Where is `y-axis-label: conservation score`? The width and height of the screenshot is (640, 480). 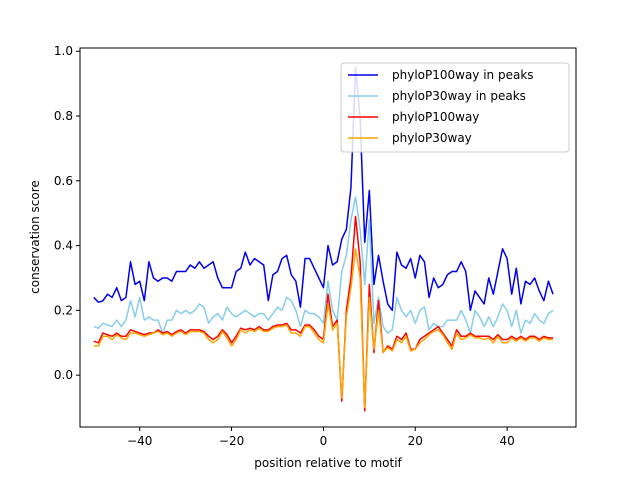 y-axis-label: conservation score is located at coordinates (35, 237).